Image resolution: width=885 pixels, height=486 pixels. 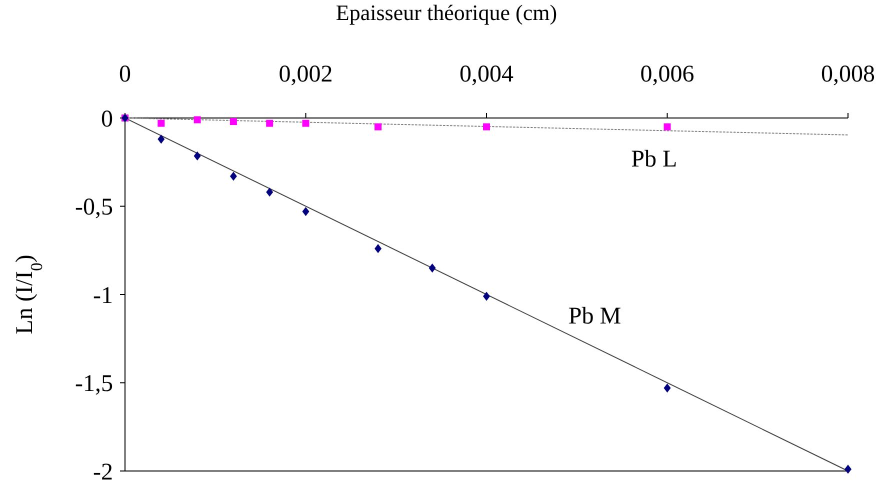 What do you see at coordinates (107, 119) in the screenshot?
I see `y-tick-label: 0` at bounding box center [107, 119].